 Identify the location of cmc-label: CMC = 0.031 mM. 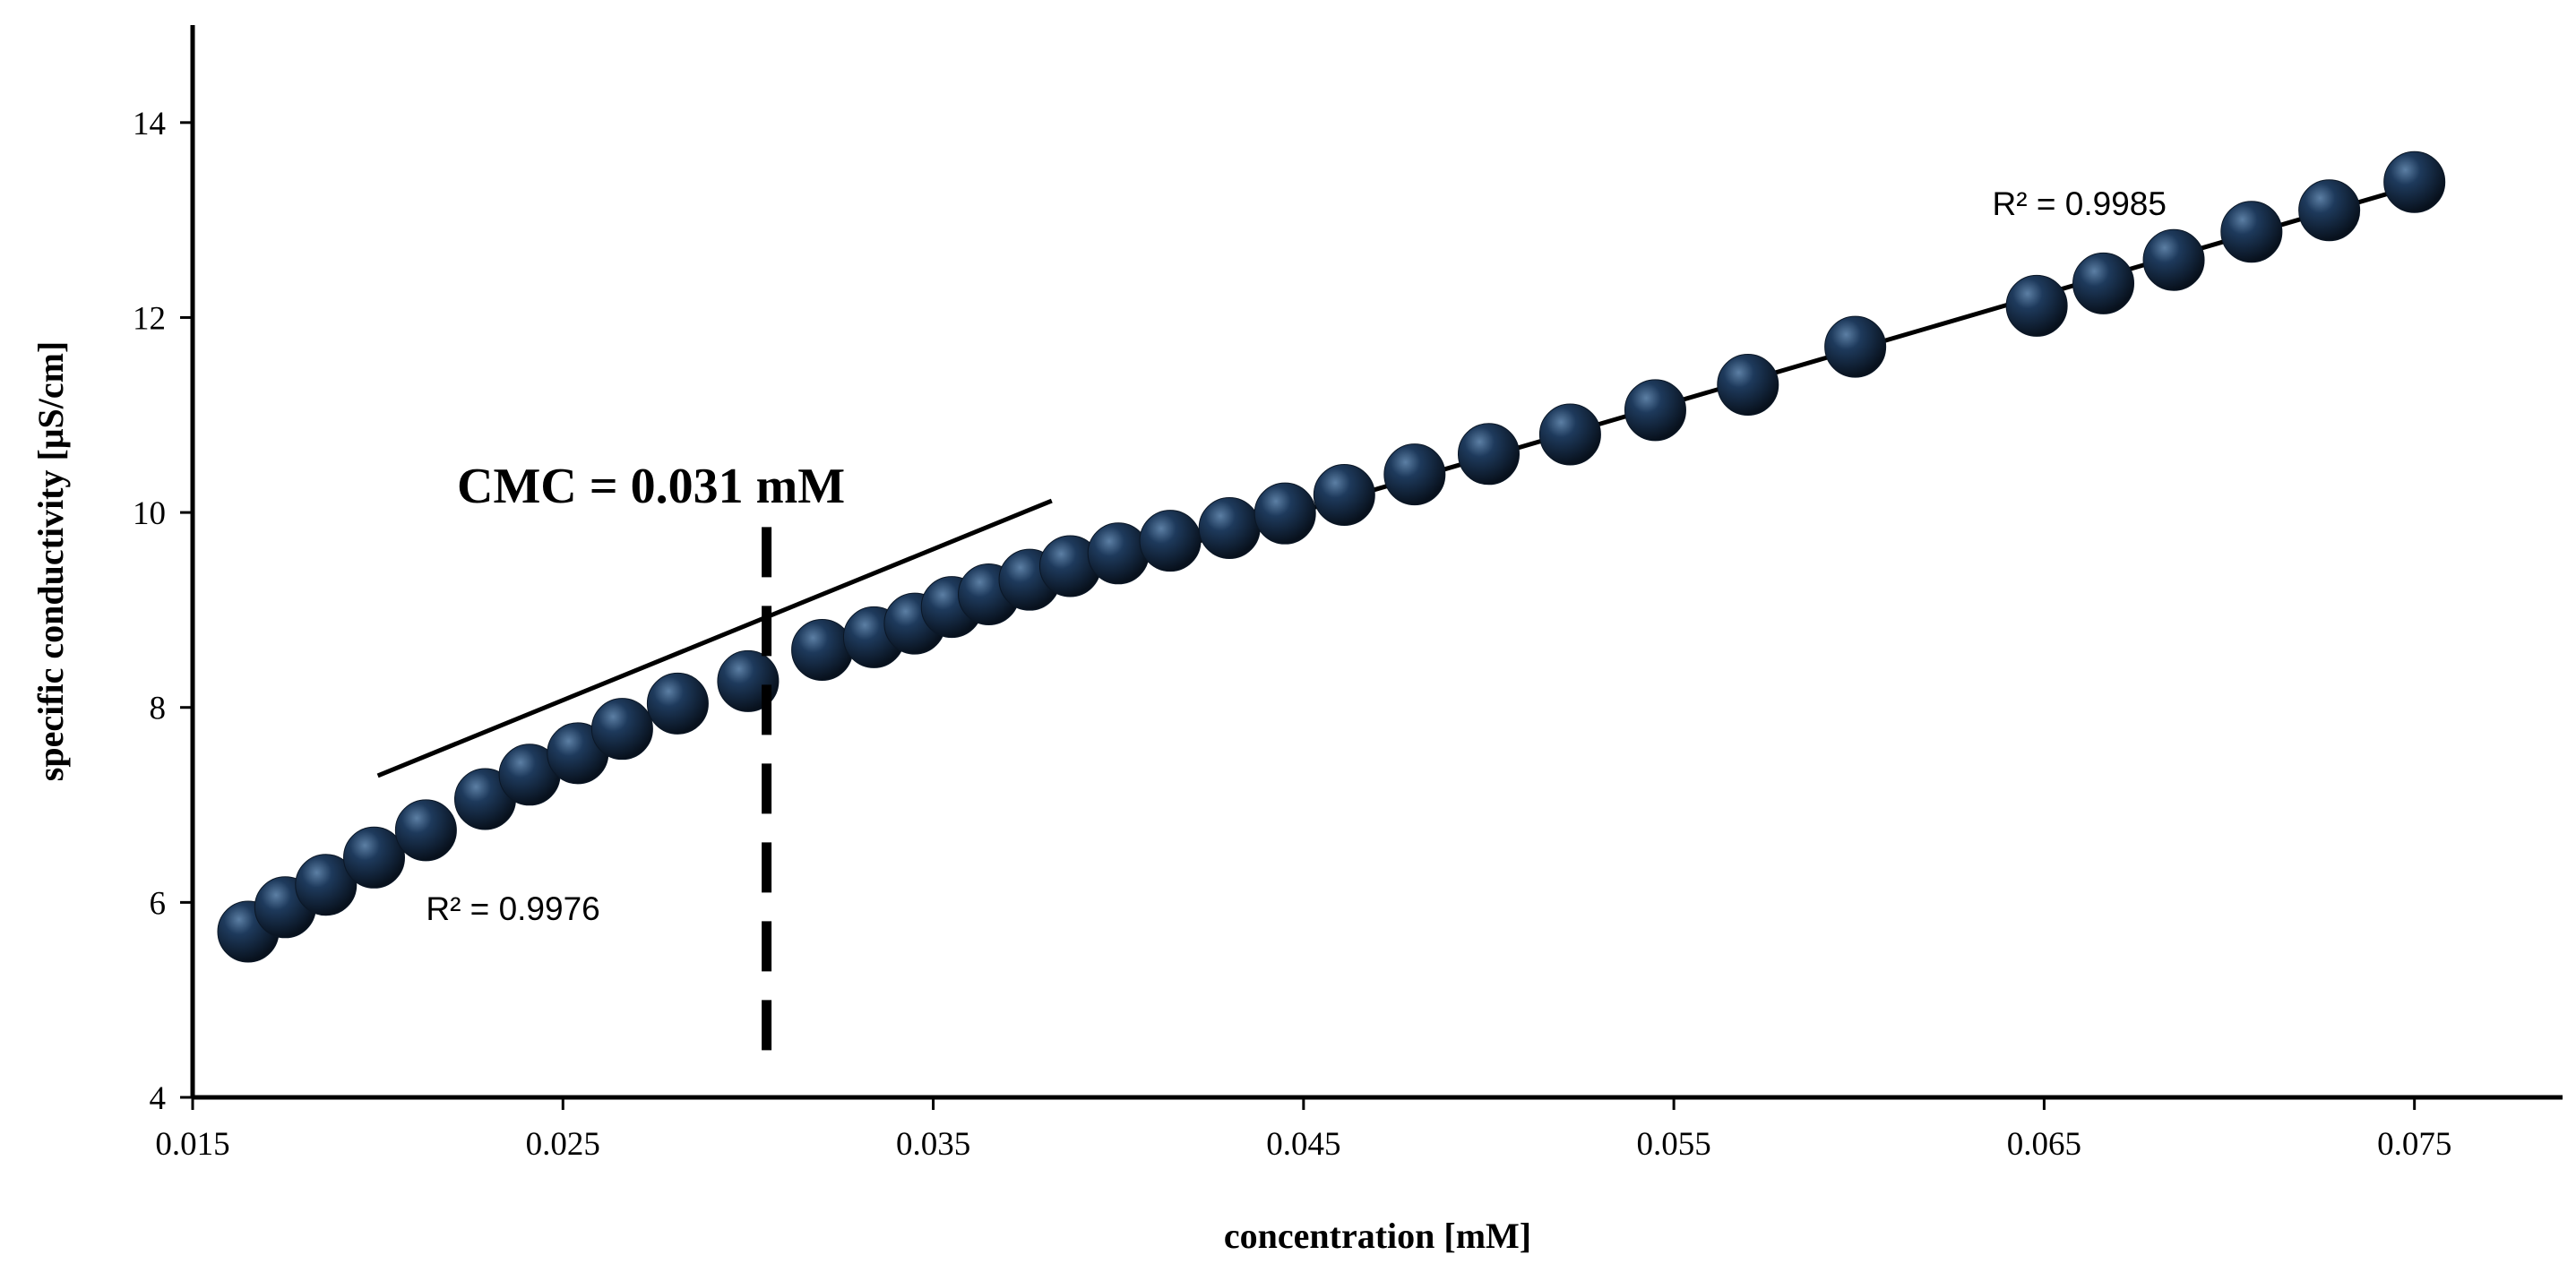
(651, 486).